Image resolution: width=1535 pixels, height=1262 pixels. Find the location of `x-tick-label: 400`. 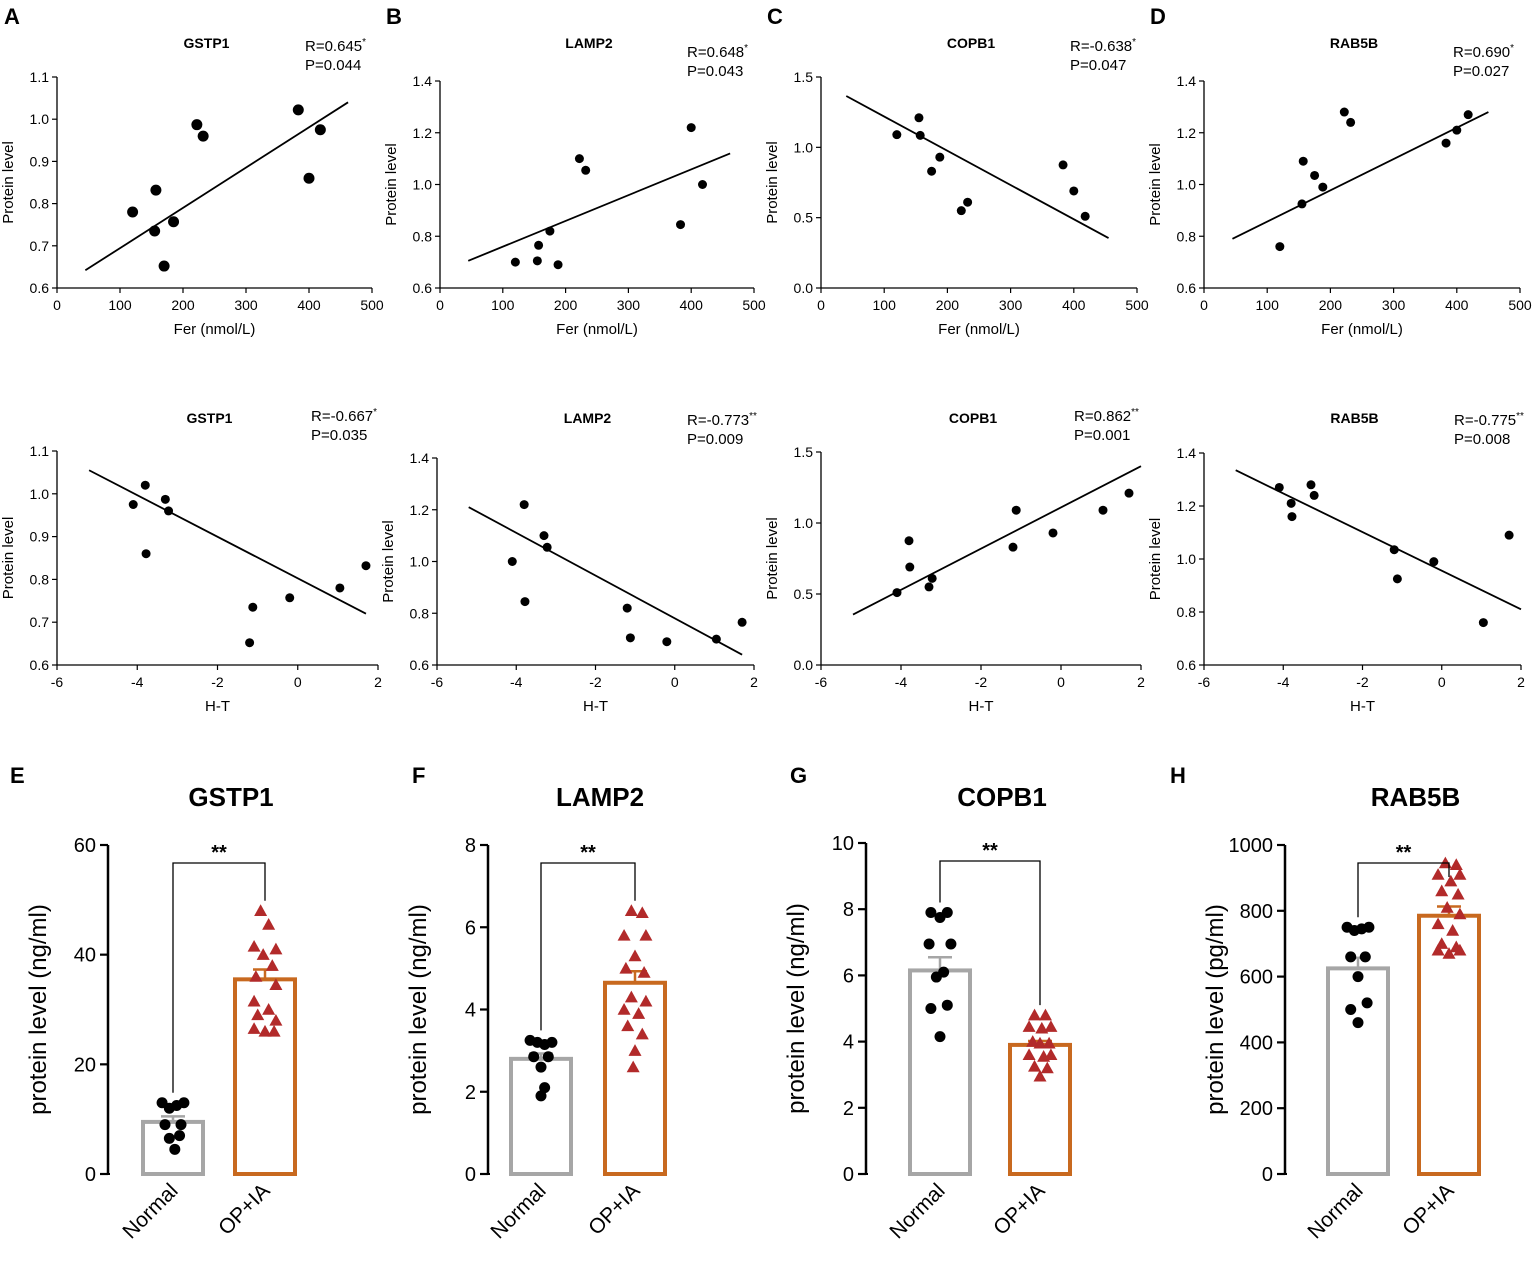

x-tick-label: 400 is located at coordinates (1457, 305).